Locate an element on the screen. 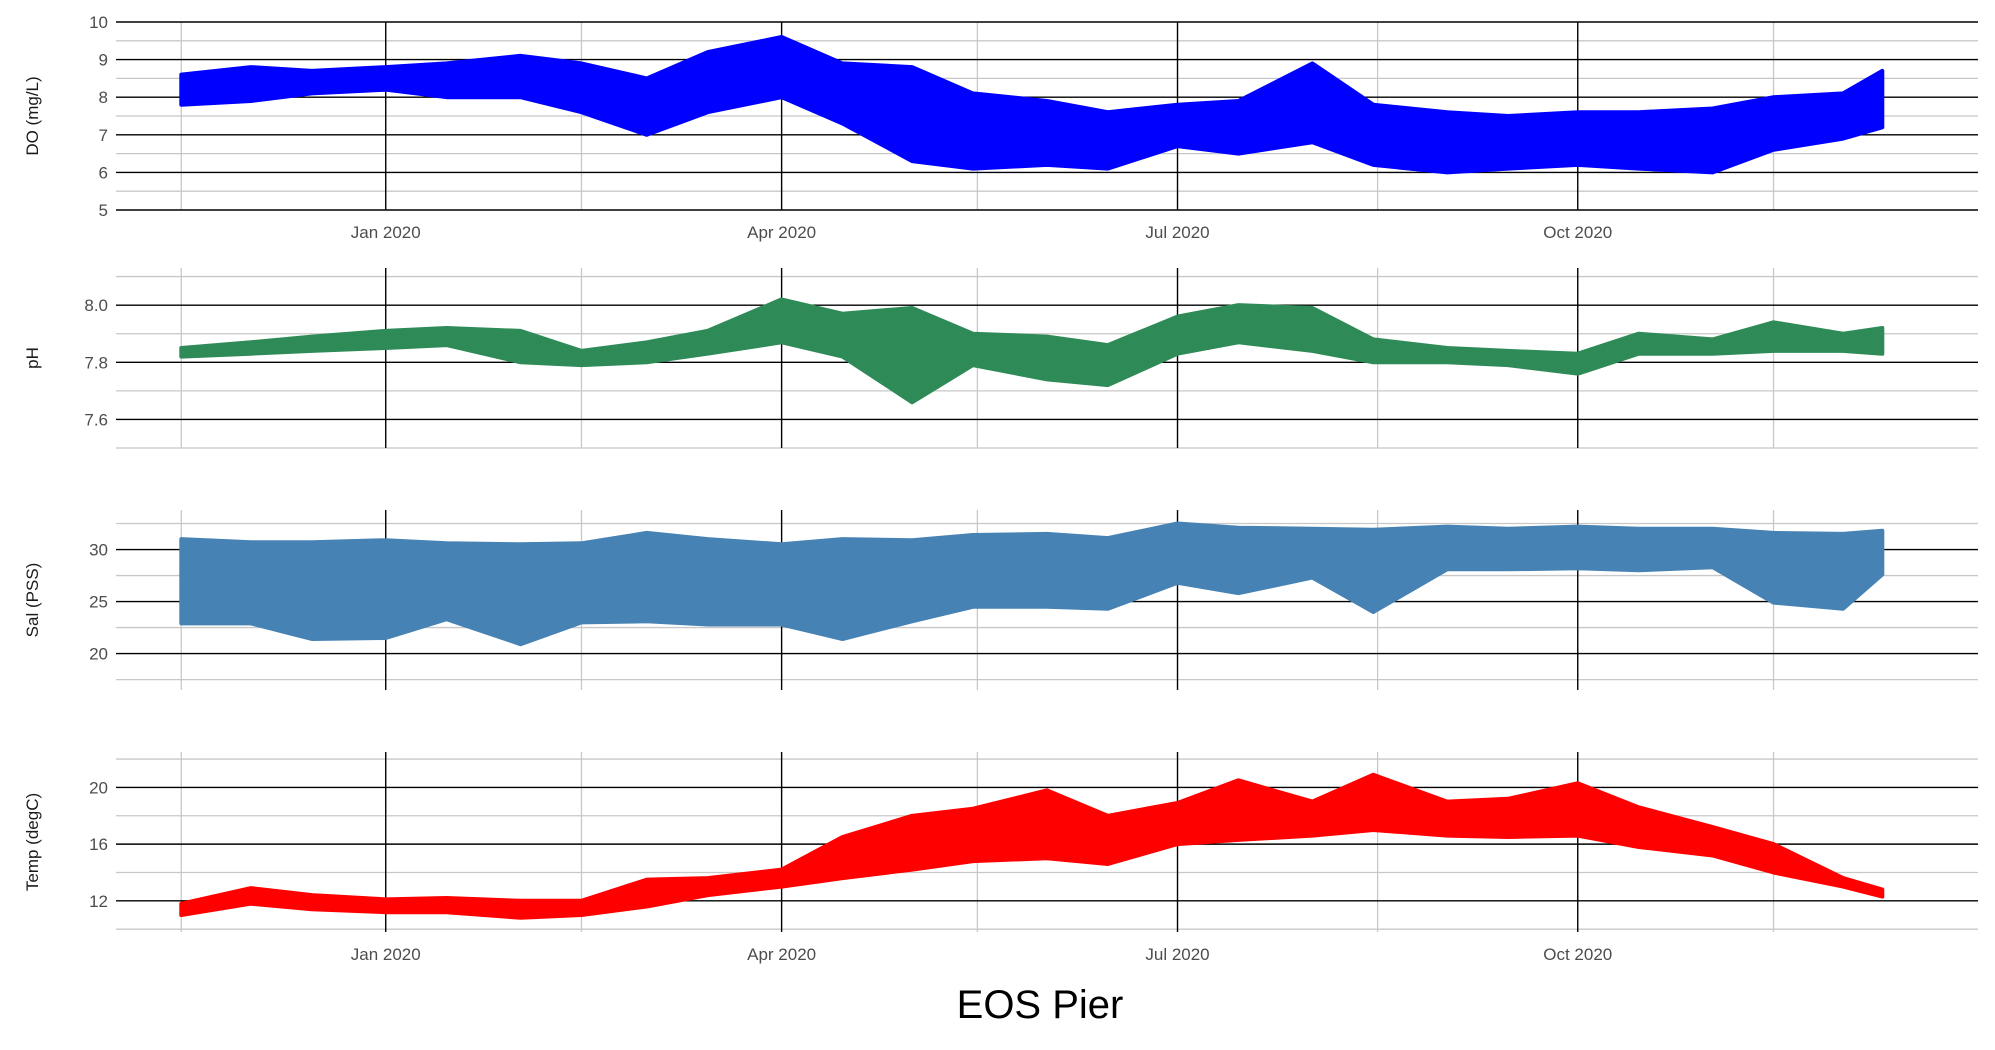  sal-ytick-label: 20 is located at coordinates (98, 654).